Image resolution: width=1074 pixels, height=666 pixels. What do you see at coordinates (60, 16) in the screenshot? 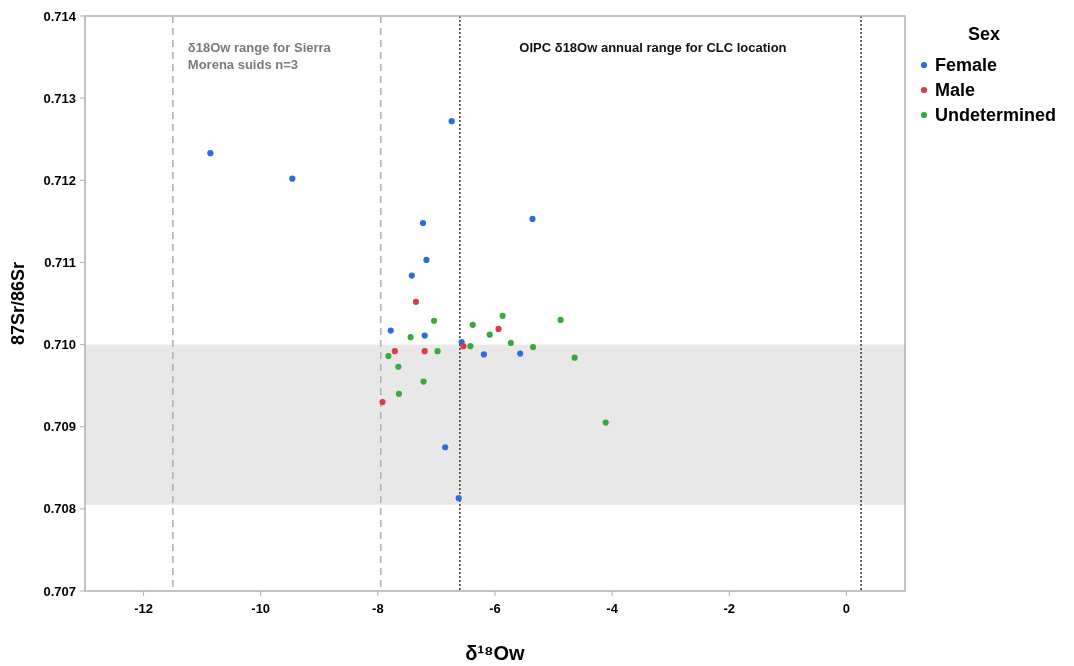
I see `y-tick-label: 0.714` at bounding box center [60, 16].